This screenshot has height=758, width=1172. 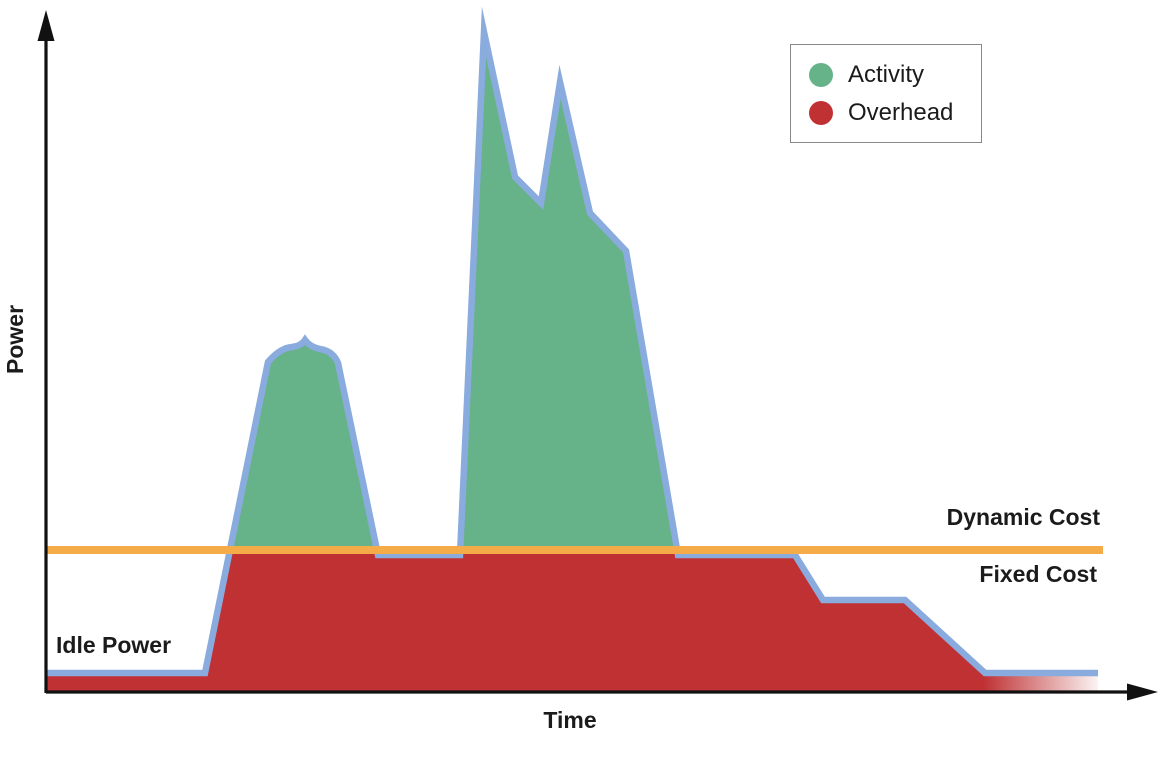 What do you see at coordinates (1142, 692) in the screenshot?
I see `x-axis-arrow-icon` at bounding box center [1142, 692].